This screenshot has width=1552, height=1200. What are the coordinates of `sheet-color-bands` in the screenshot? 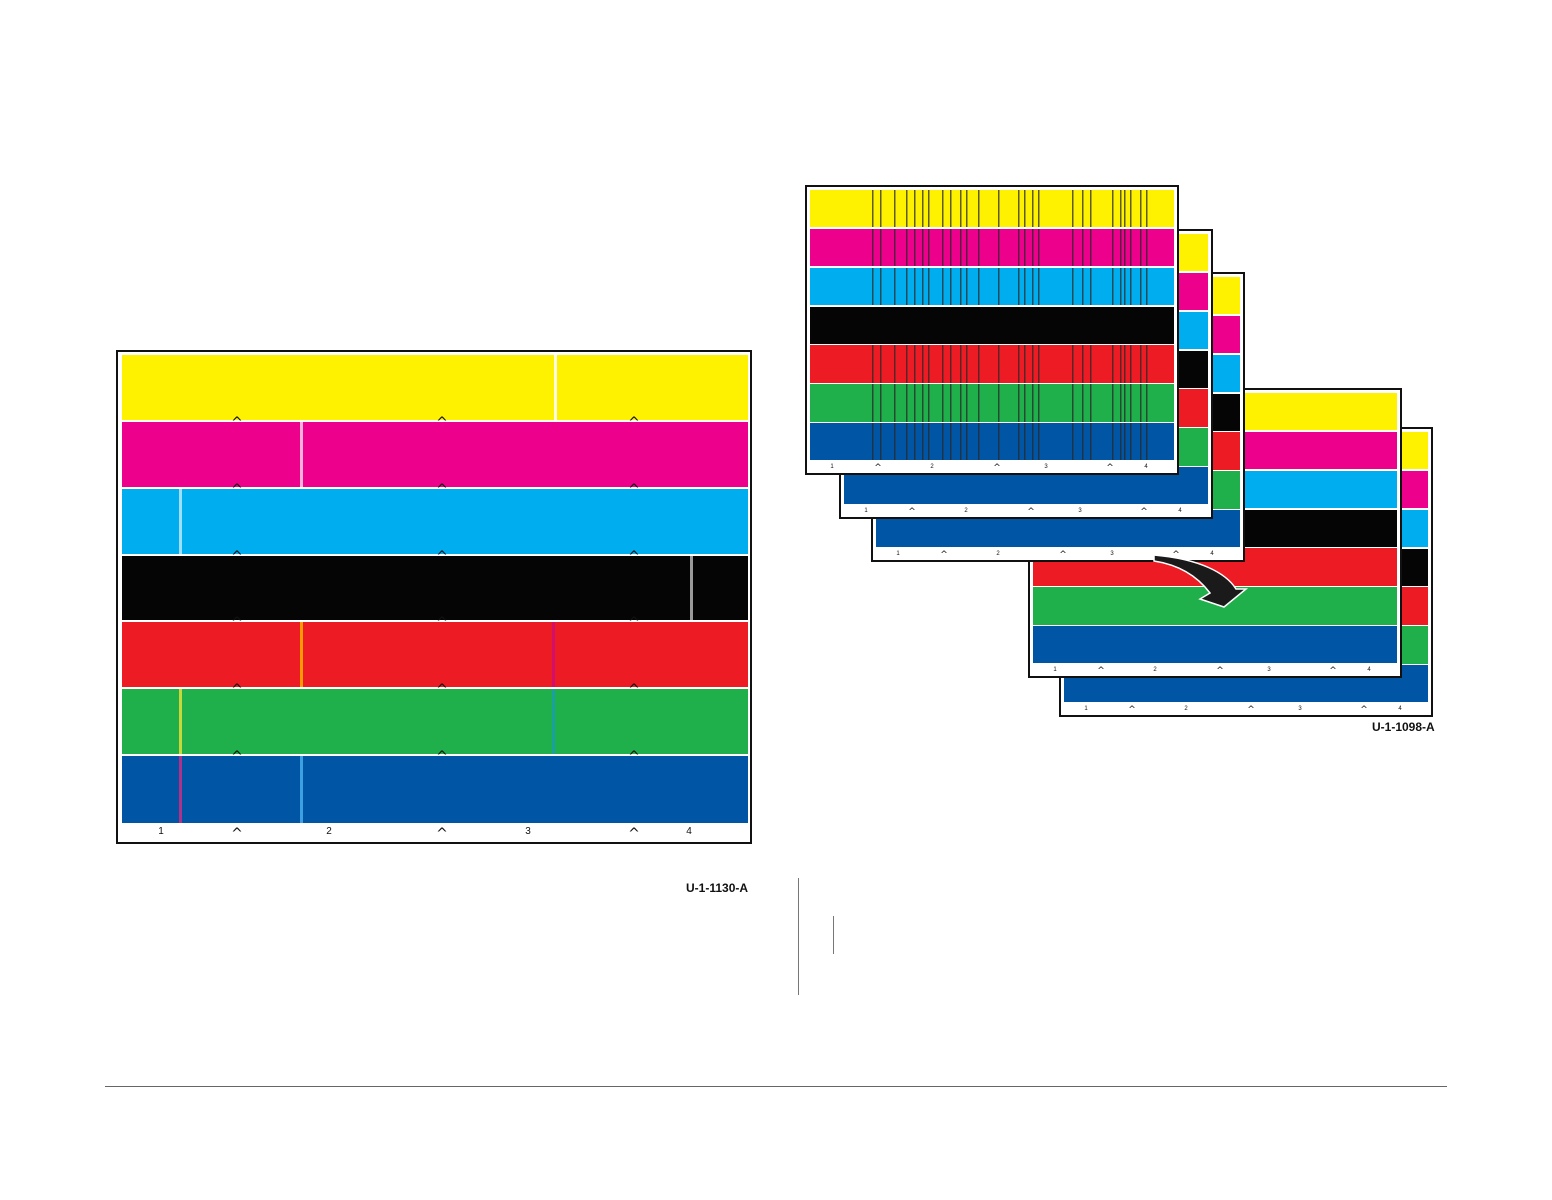 It's located at (992, 326).